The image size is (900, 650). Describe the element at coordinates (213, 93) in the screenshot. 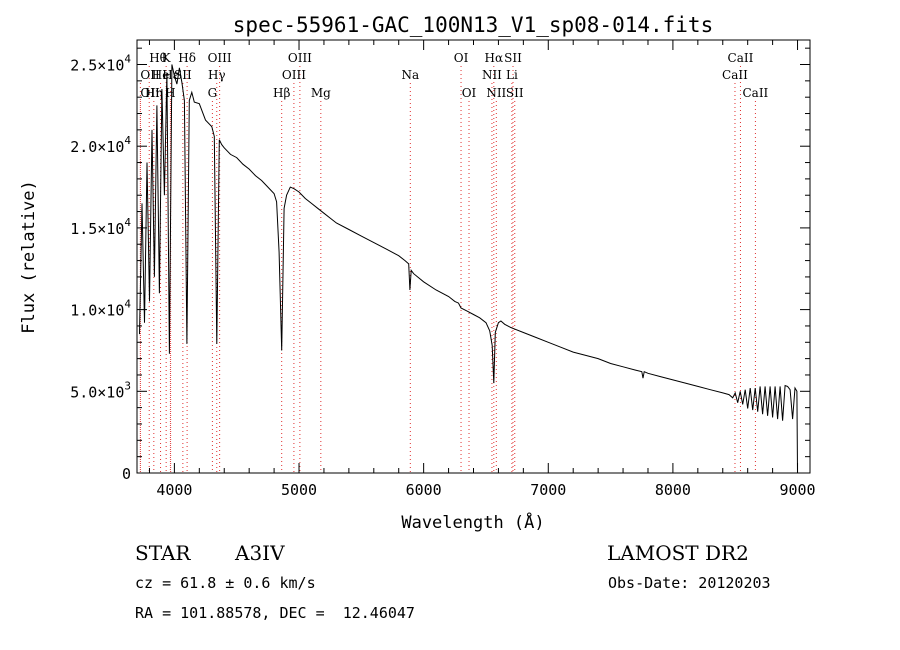

I see `line-marker-label: G` at that location.